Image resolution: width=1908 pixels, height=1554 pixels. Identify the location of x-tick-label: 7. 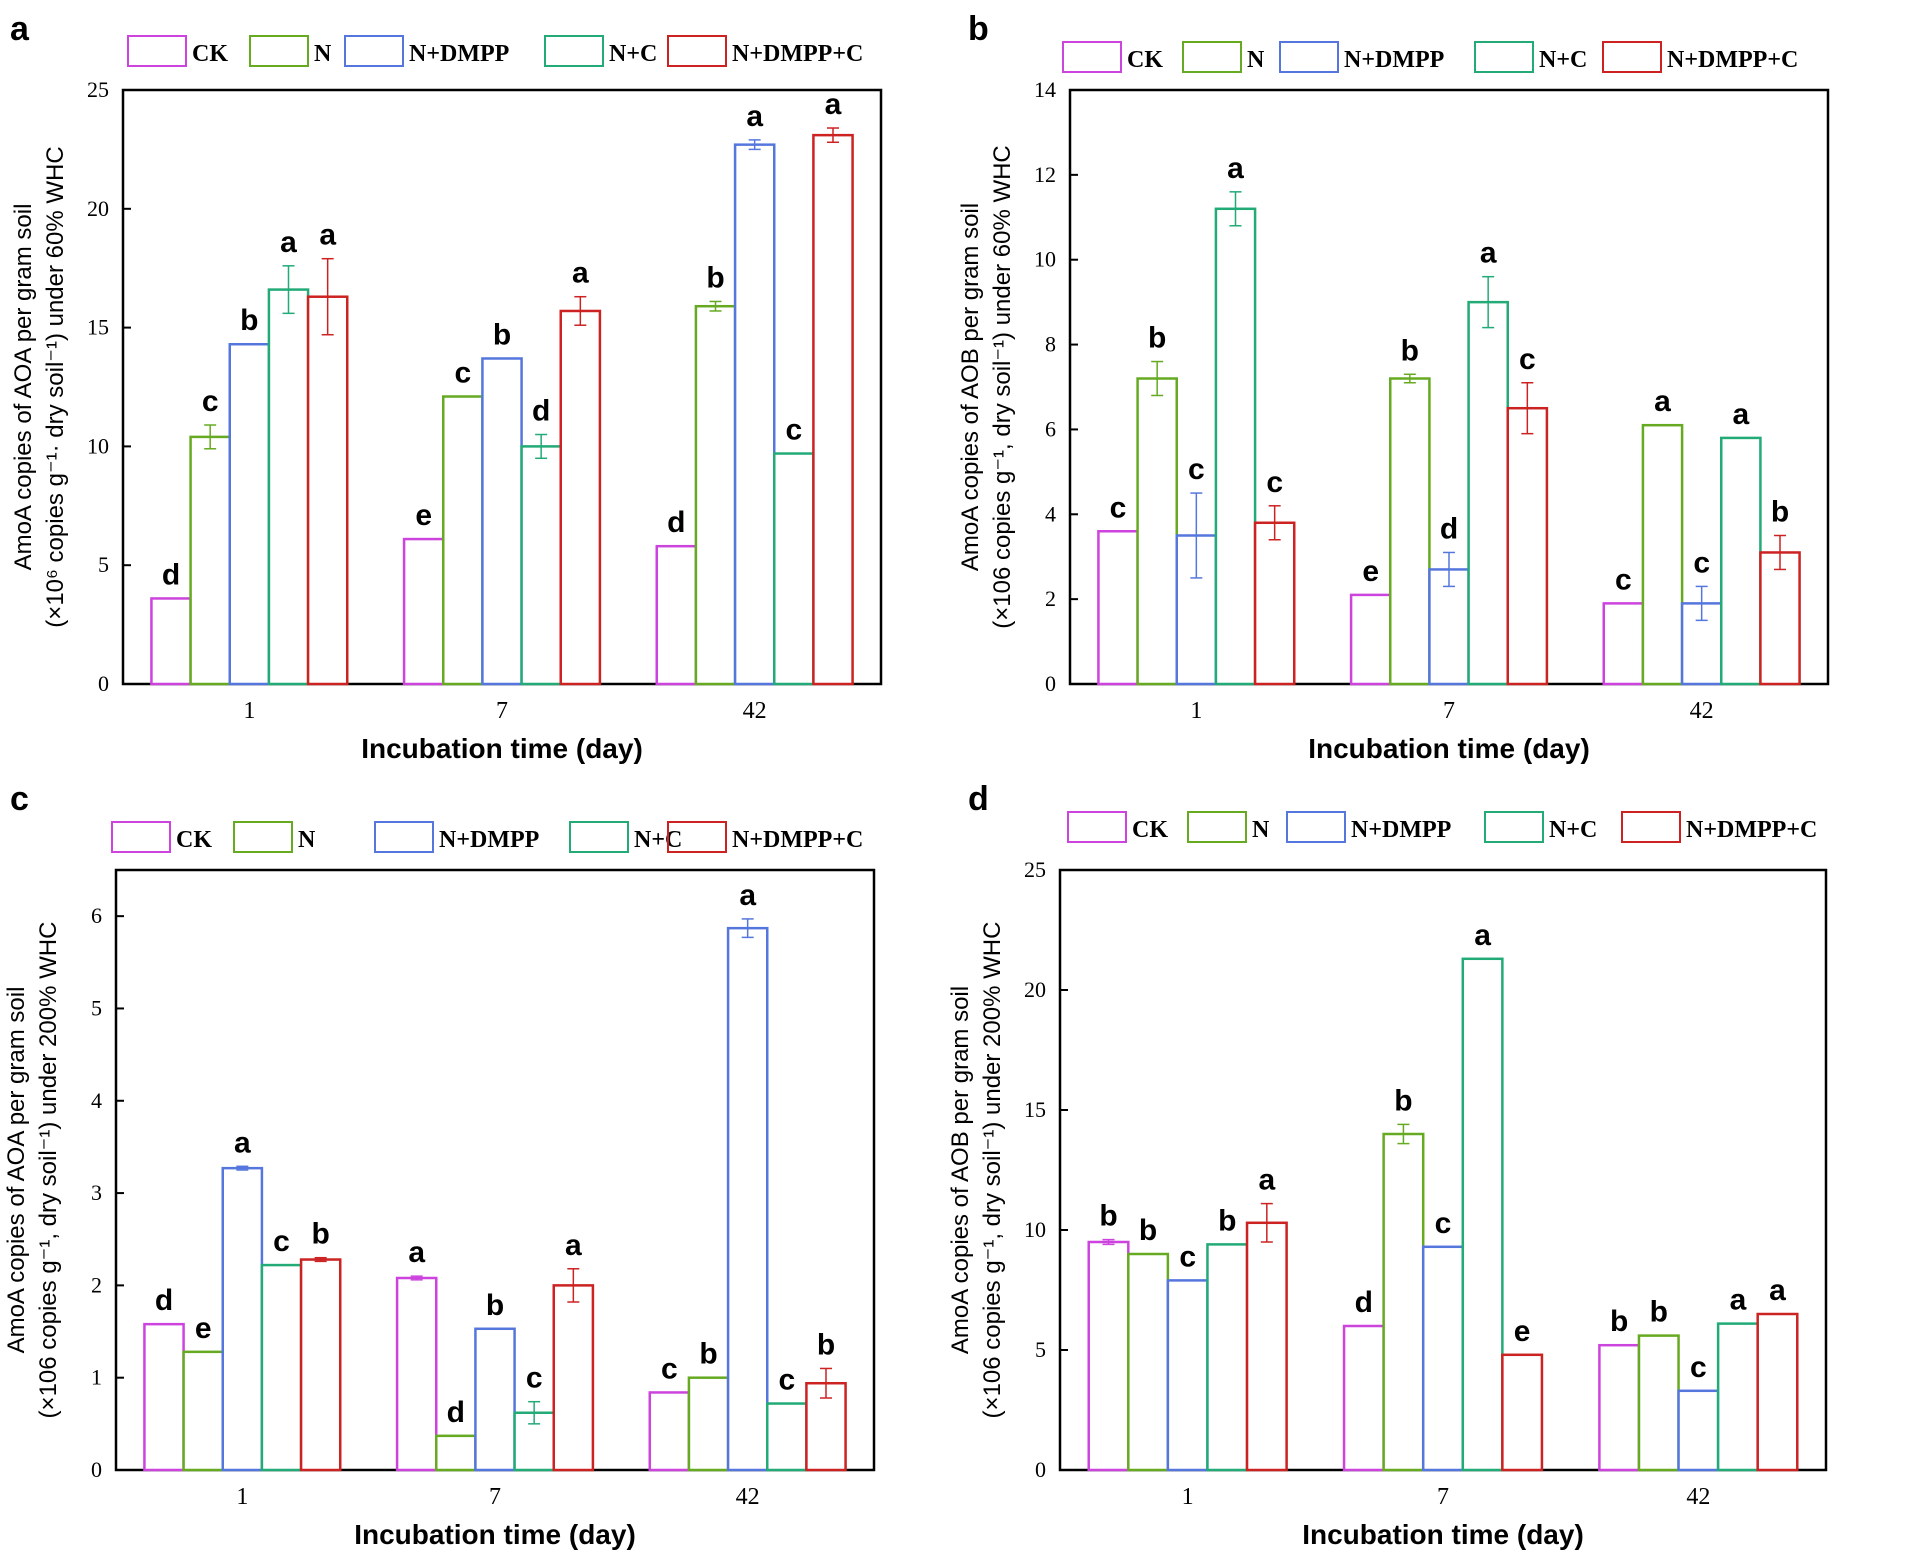
(1443, 1497).